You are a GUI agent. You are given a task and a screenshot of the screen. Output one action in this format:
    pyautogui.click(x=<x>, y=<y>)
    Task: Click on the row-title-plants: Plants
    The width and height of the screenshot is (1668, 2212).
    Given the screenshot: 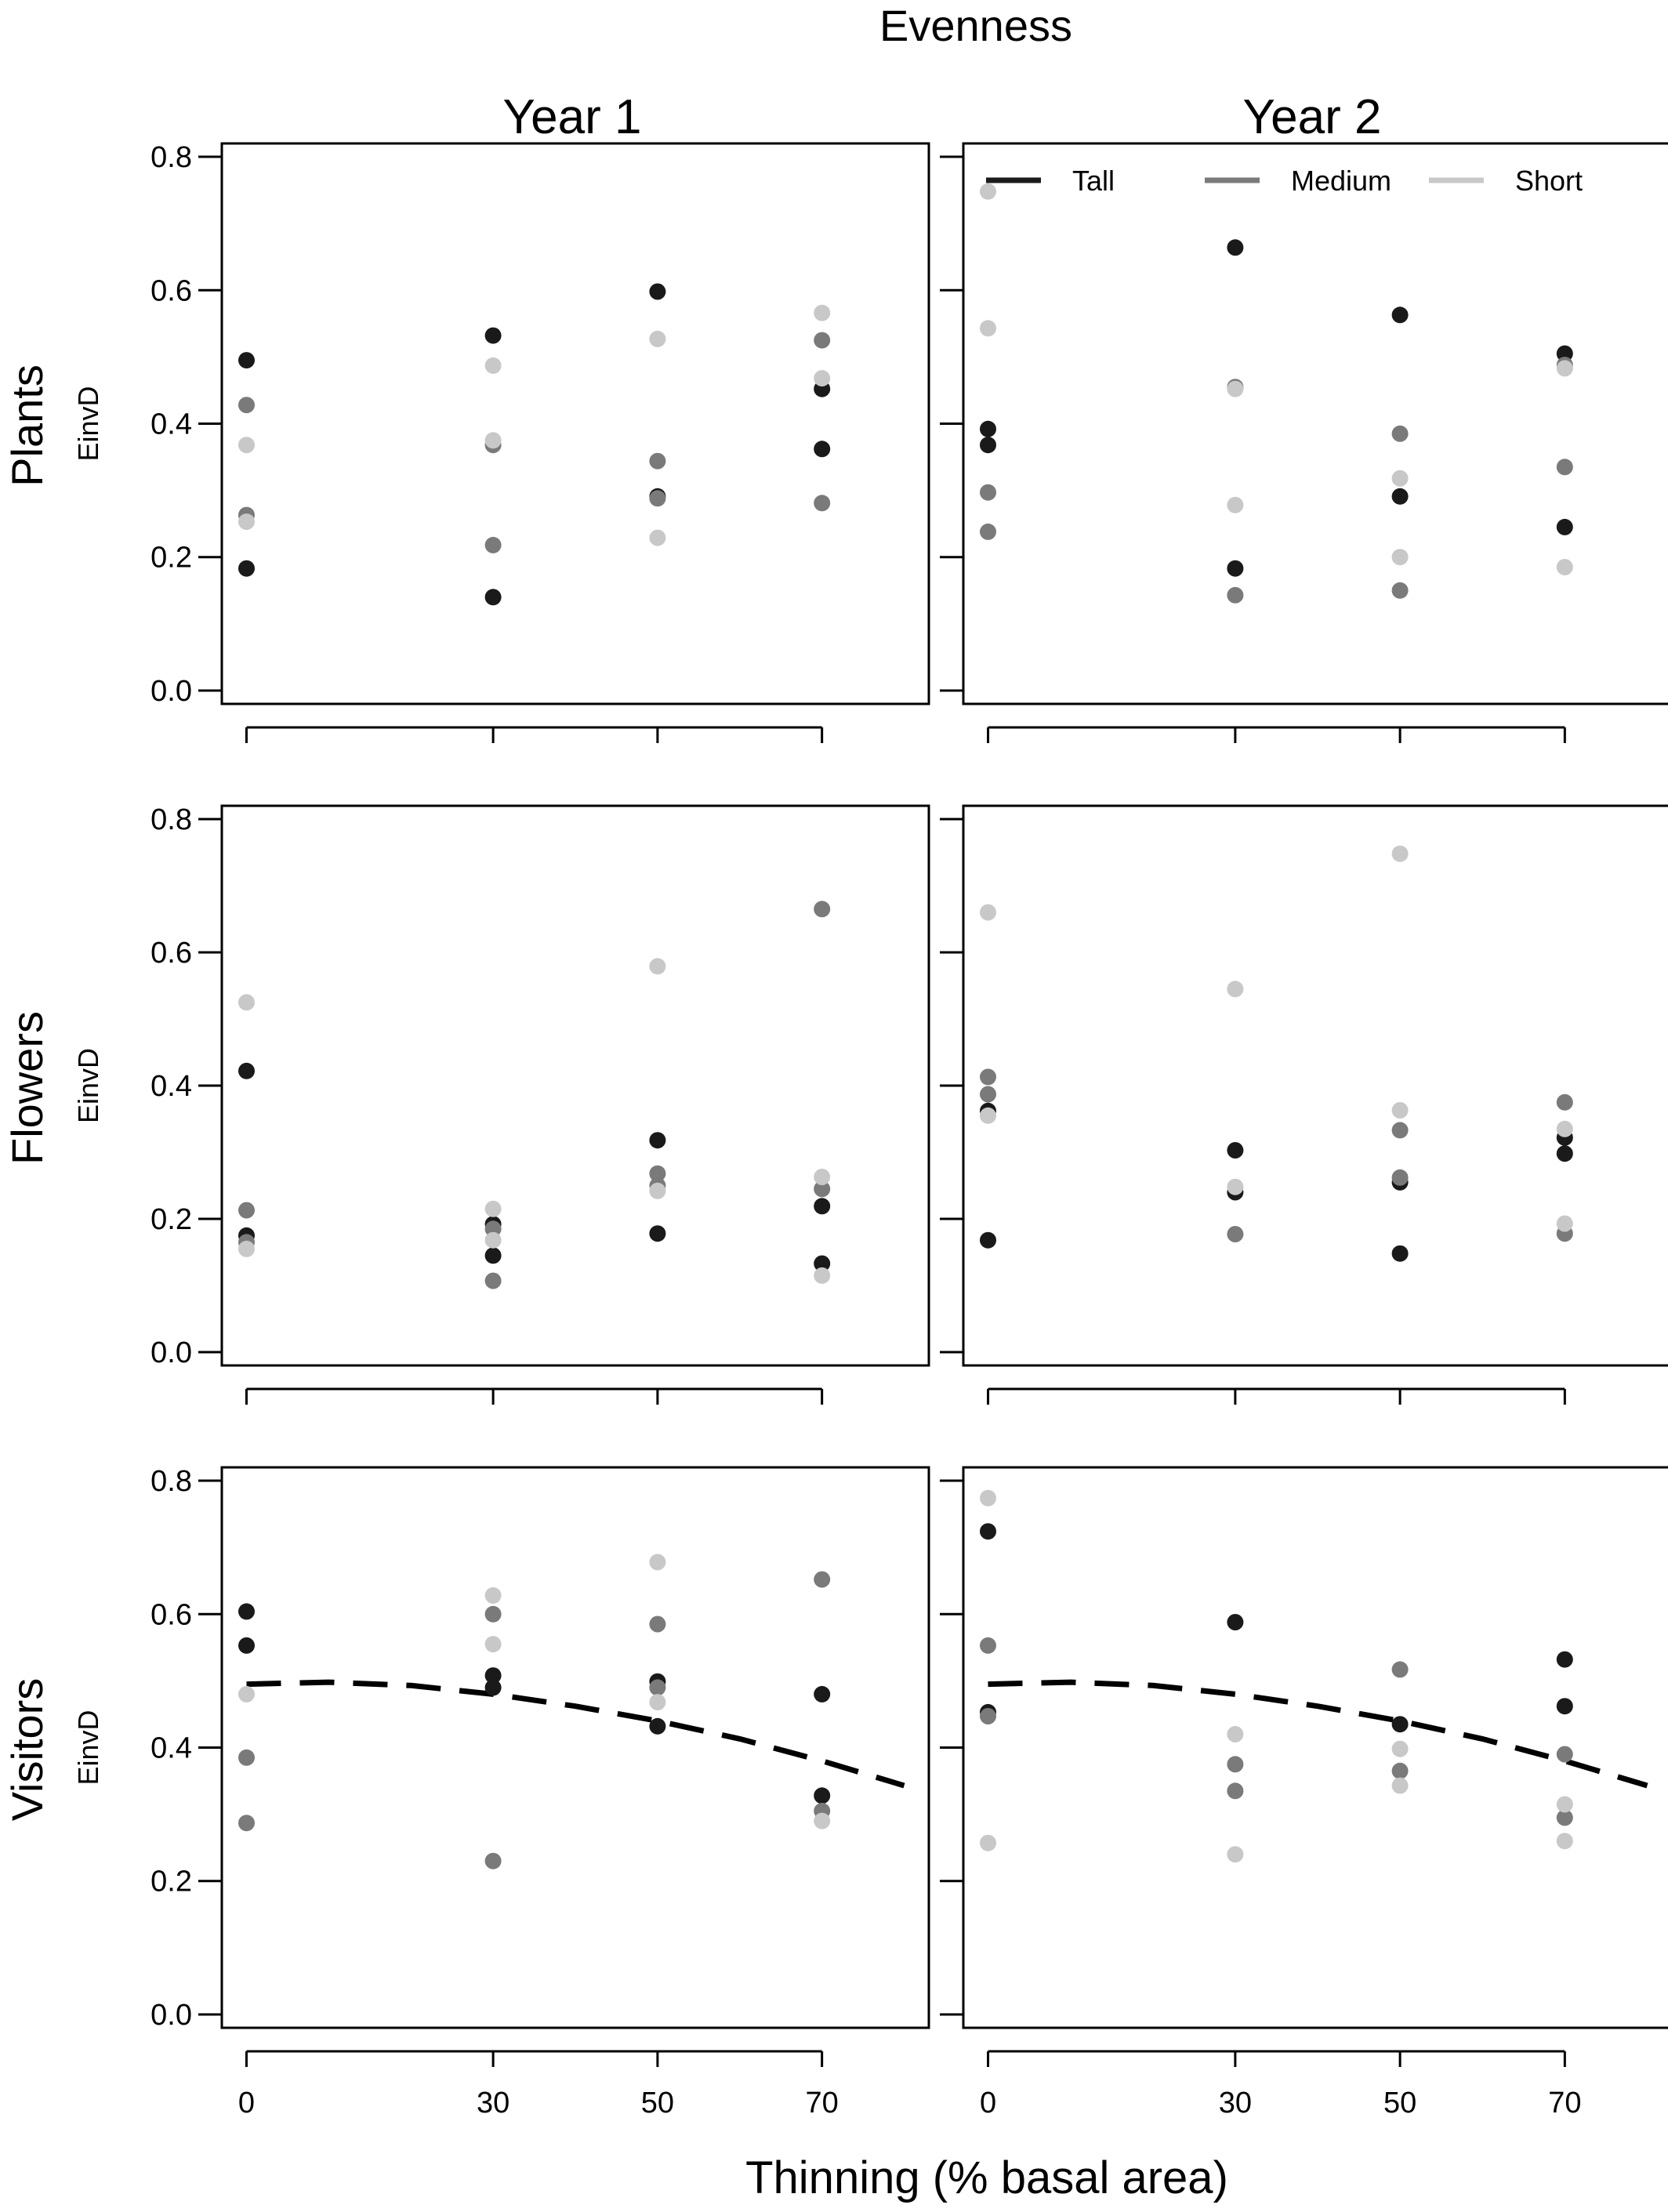 What is the action you would take?
    pyautogui.click(x=27, y=425)
    